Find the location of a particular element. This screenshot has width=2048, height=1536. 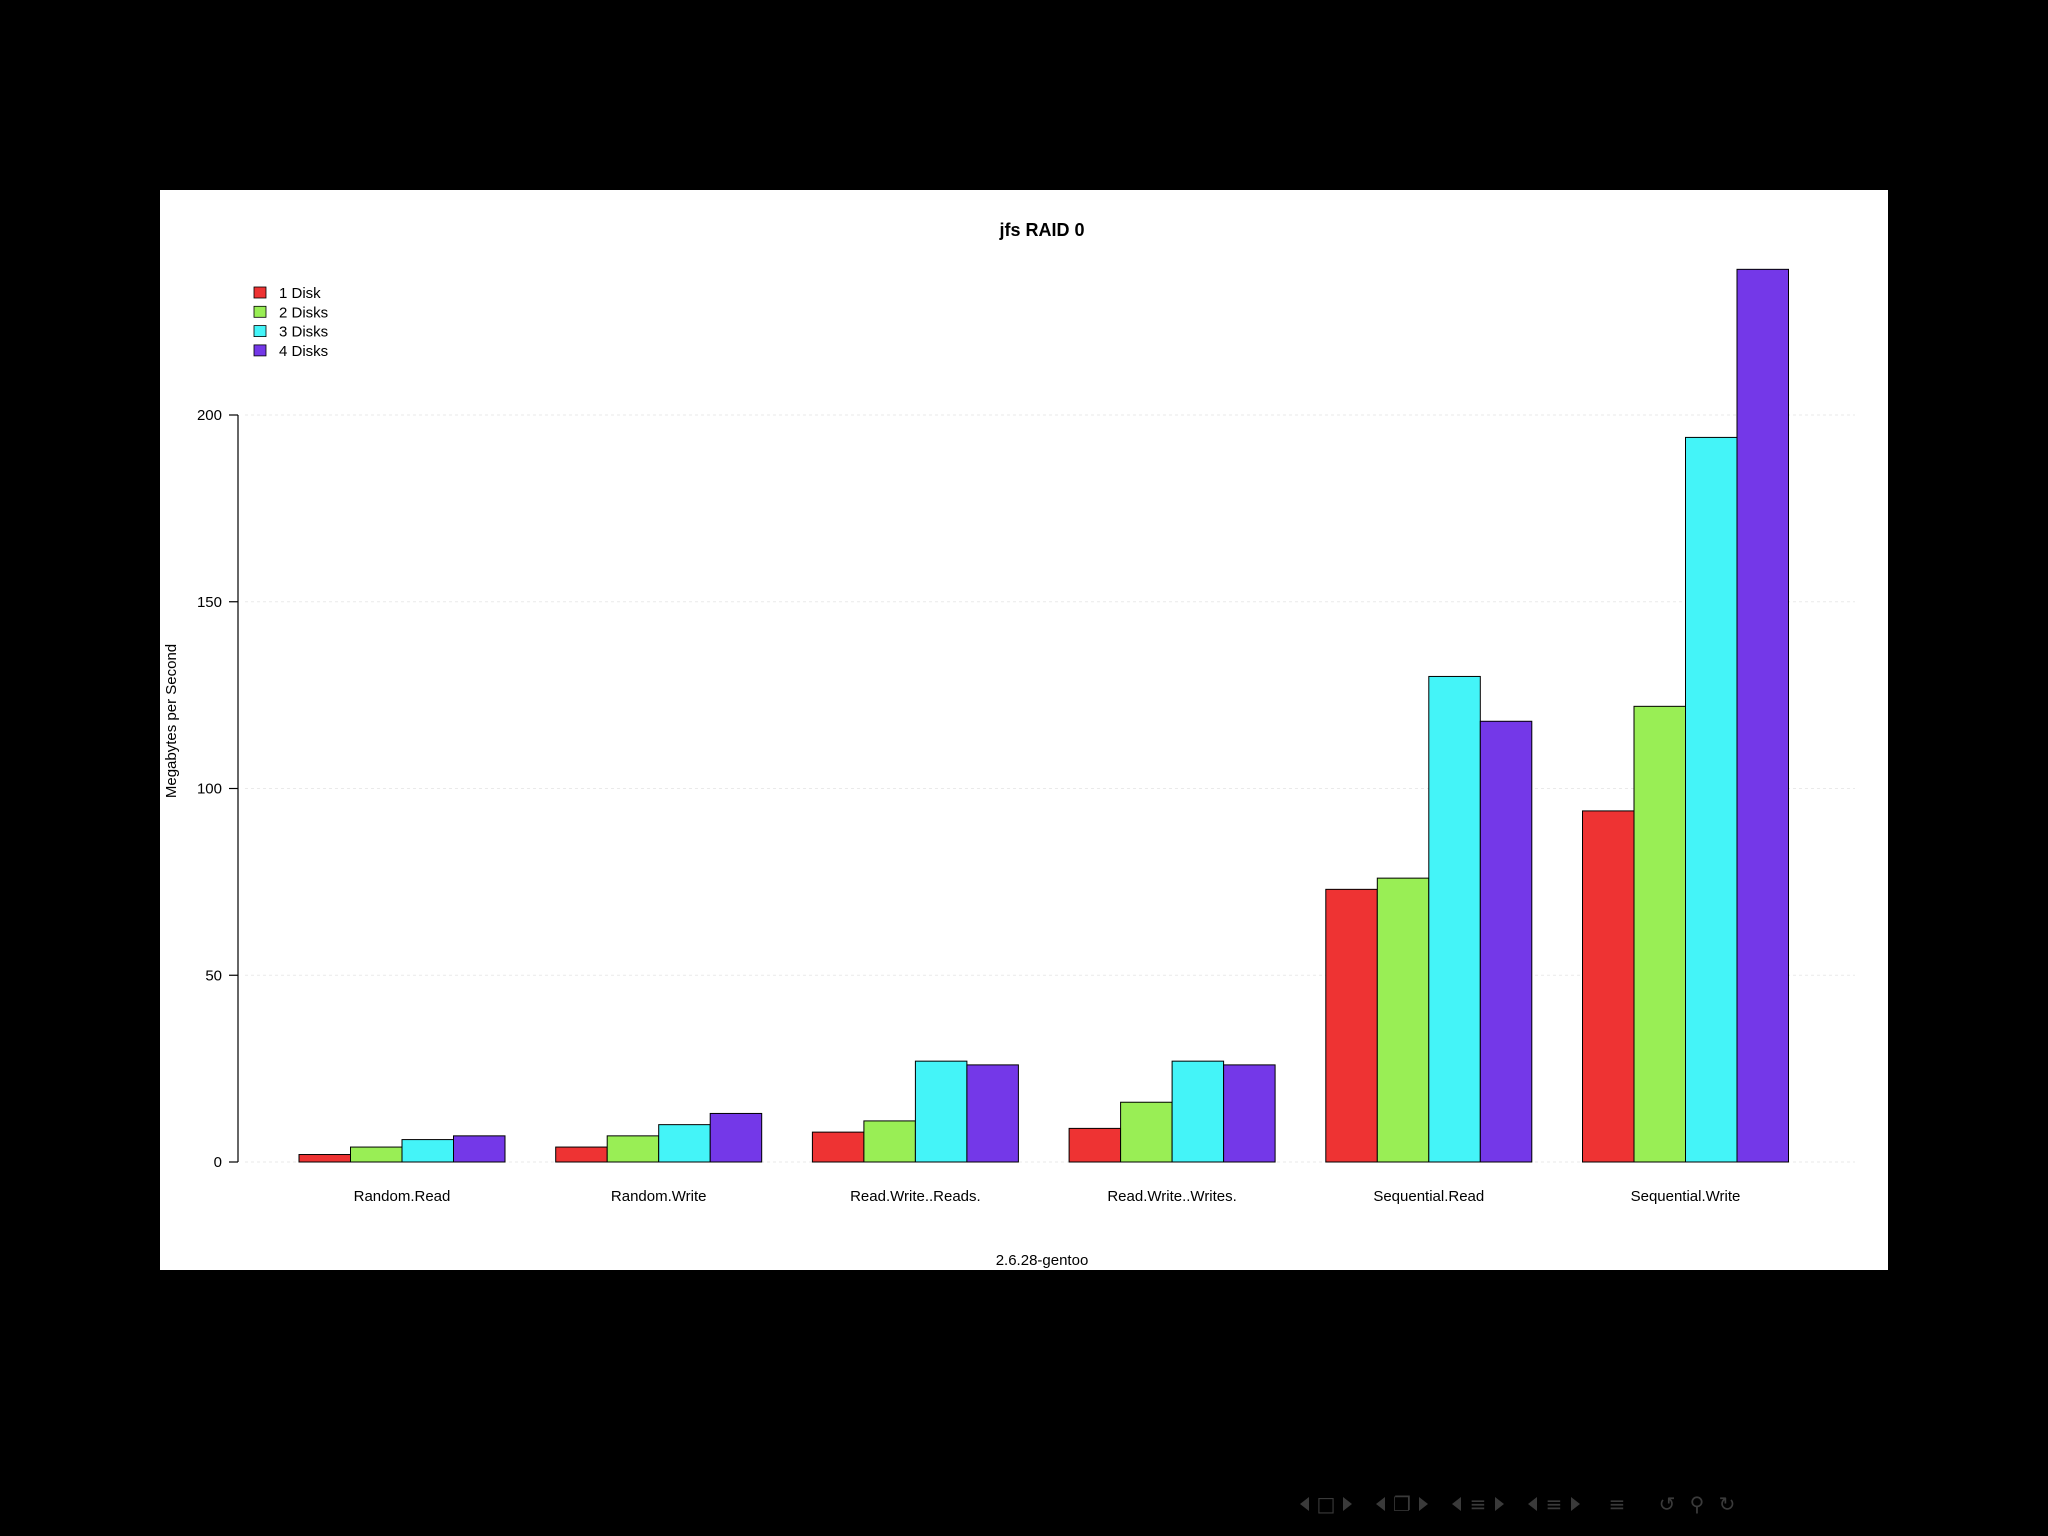

x-tick-label-3: Read.Write..Writes. is located at coordinates (1171, 1196).